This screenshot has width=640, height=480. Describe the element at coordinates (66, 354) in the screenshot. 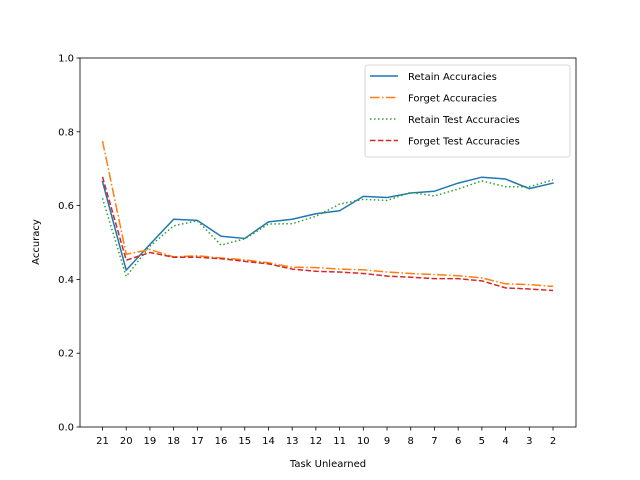

I see `y-tick-label: 0.2` at that location.